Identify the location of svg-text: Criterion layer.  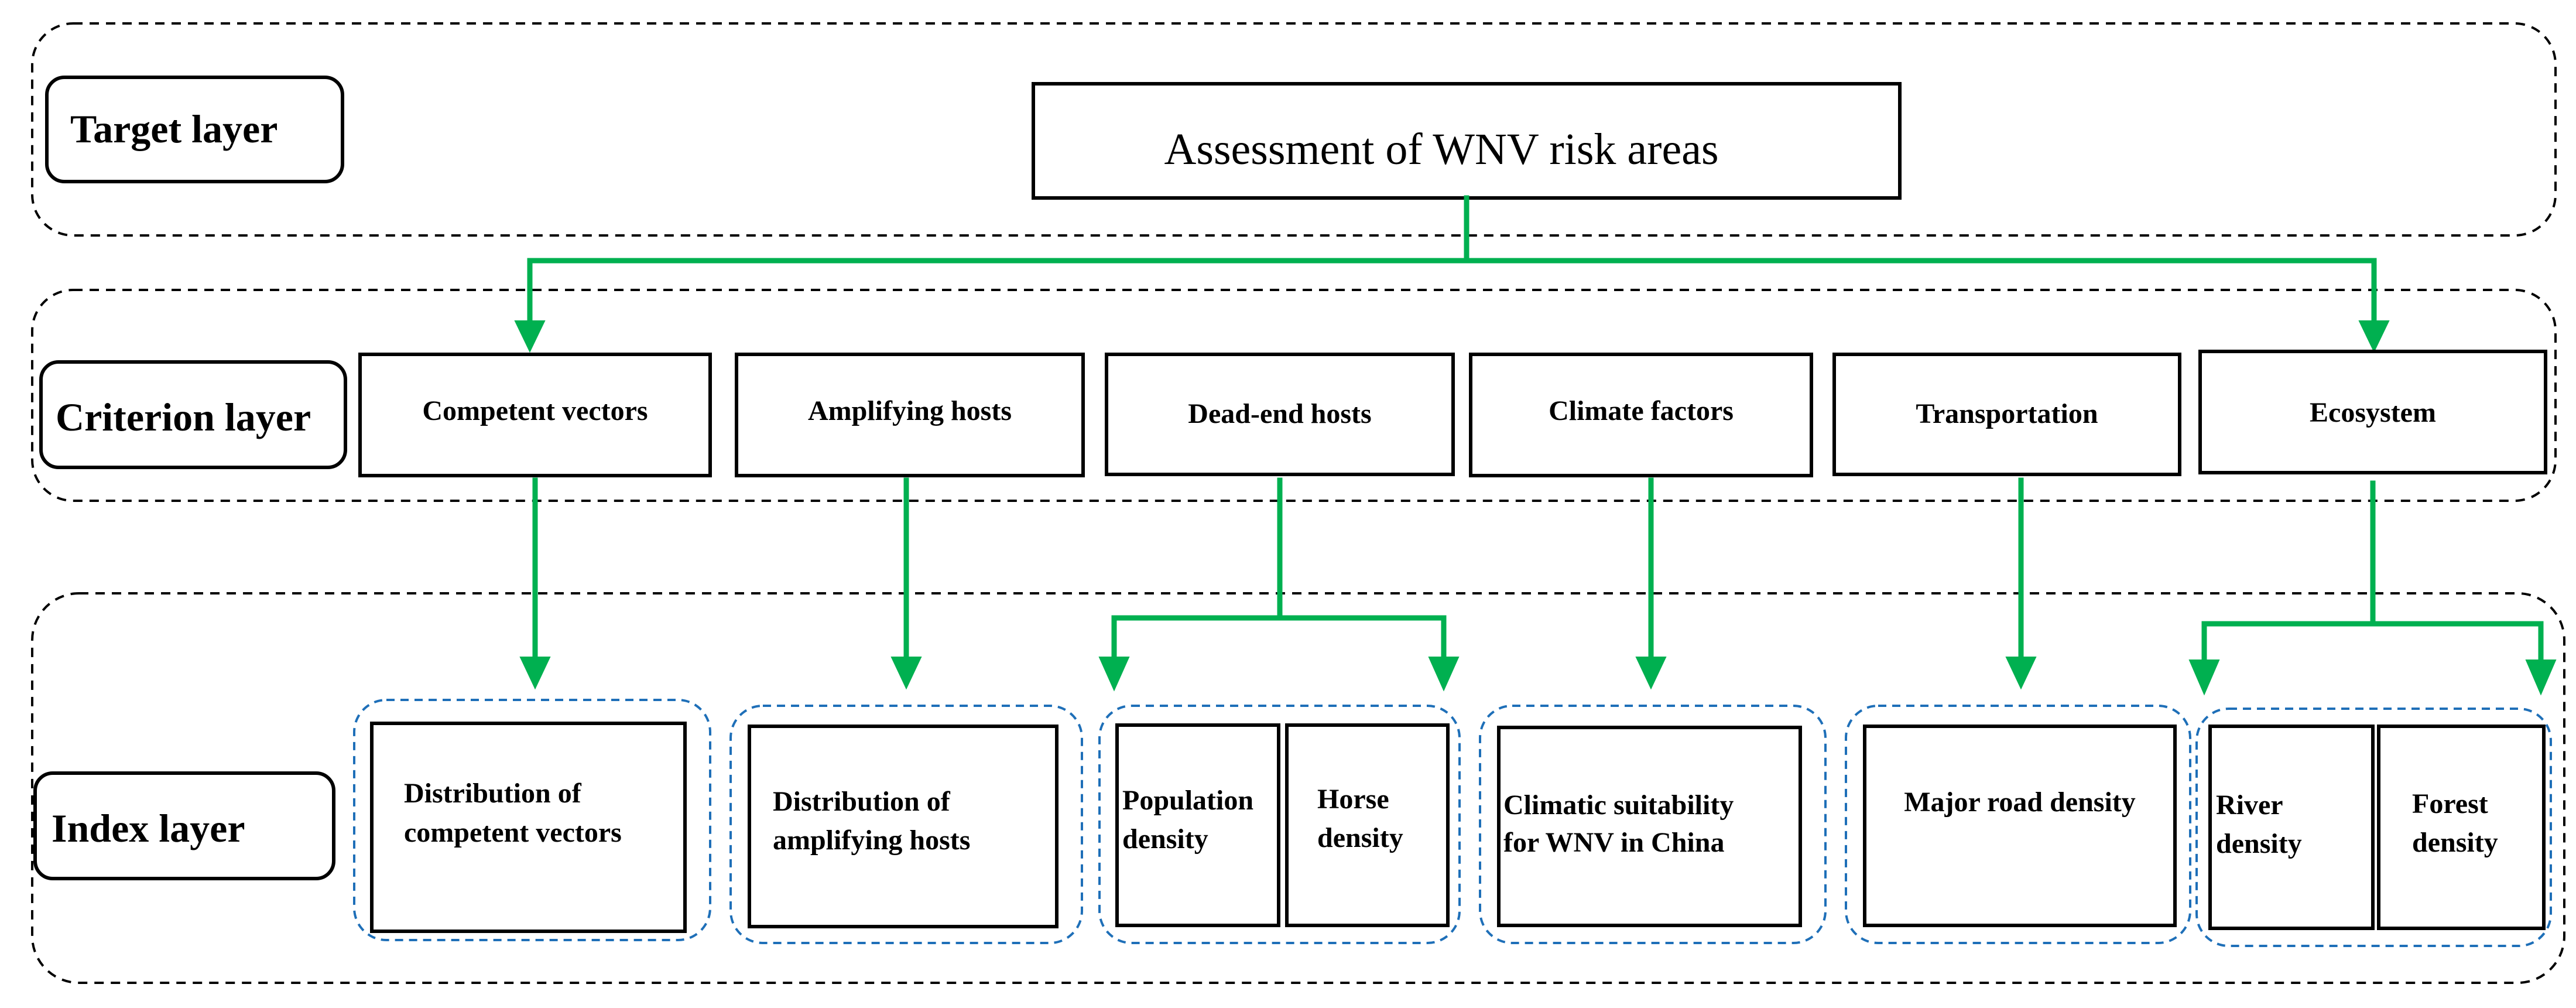
(183, 417).